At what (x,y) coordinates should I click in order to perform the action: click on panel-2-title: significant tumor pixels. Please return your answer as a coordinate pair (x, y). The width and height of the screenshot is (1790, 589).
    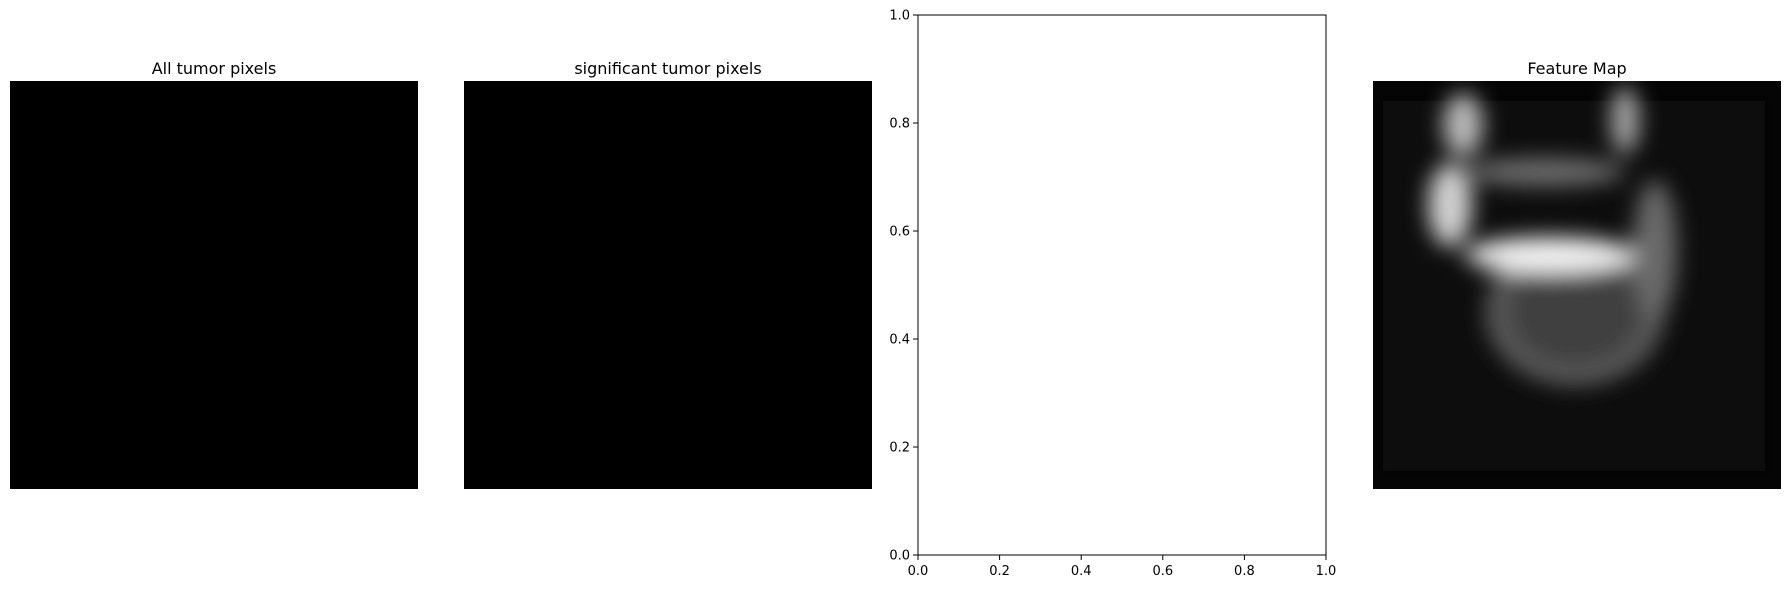
    Looking at the image, I should click on (667, 68).